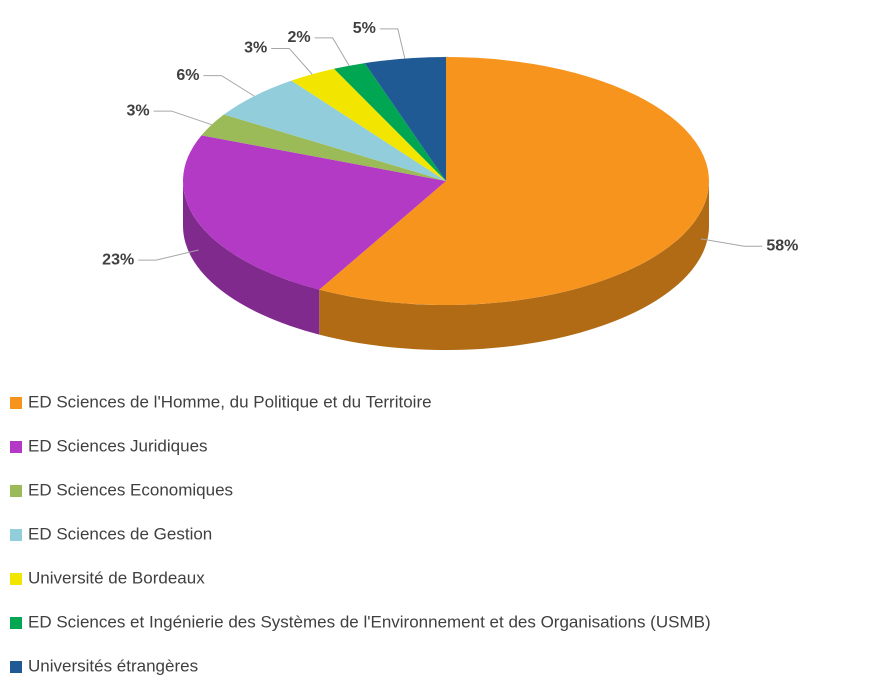 Image resolution: width=895 pixels, height=684 pixels. Describe the element at coordinates (298, 37) in the screenshot. I see `data-label: 2%` at that location.